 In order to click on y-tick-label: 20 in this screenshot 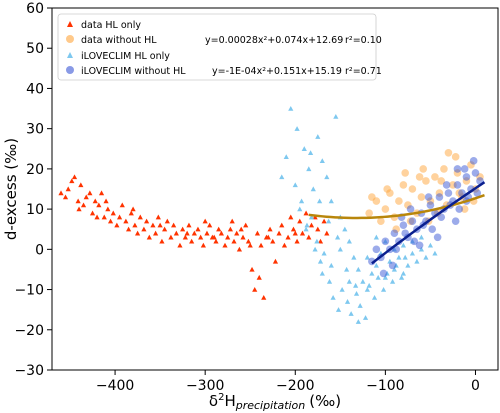, I will do `click(35, 170)`.